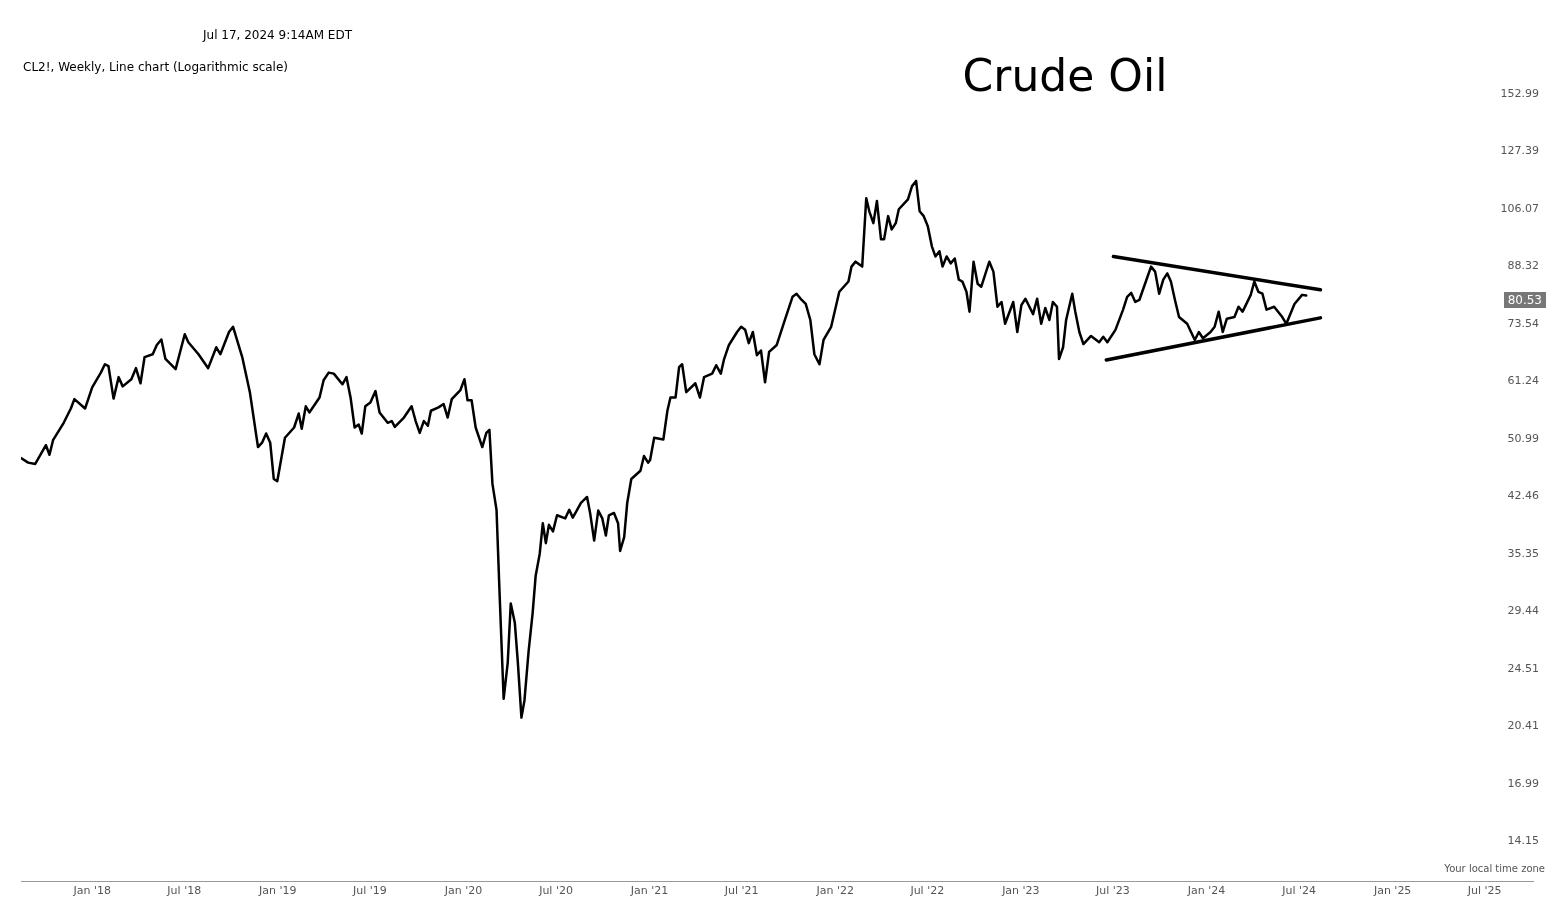  Describe the element at coordinates (1523, 668) in the screenshot. I see `y-tick-label: 24.51` at that location.